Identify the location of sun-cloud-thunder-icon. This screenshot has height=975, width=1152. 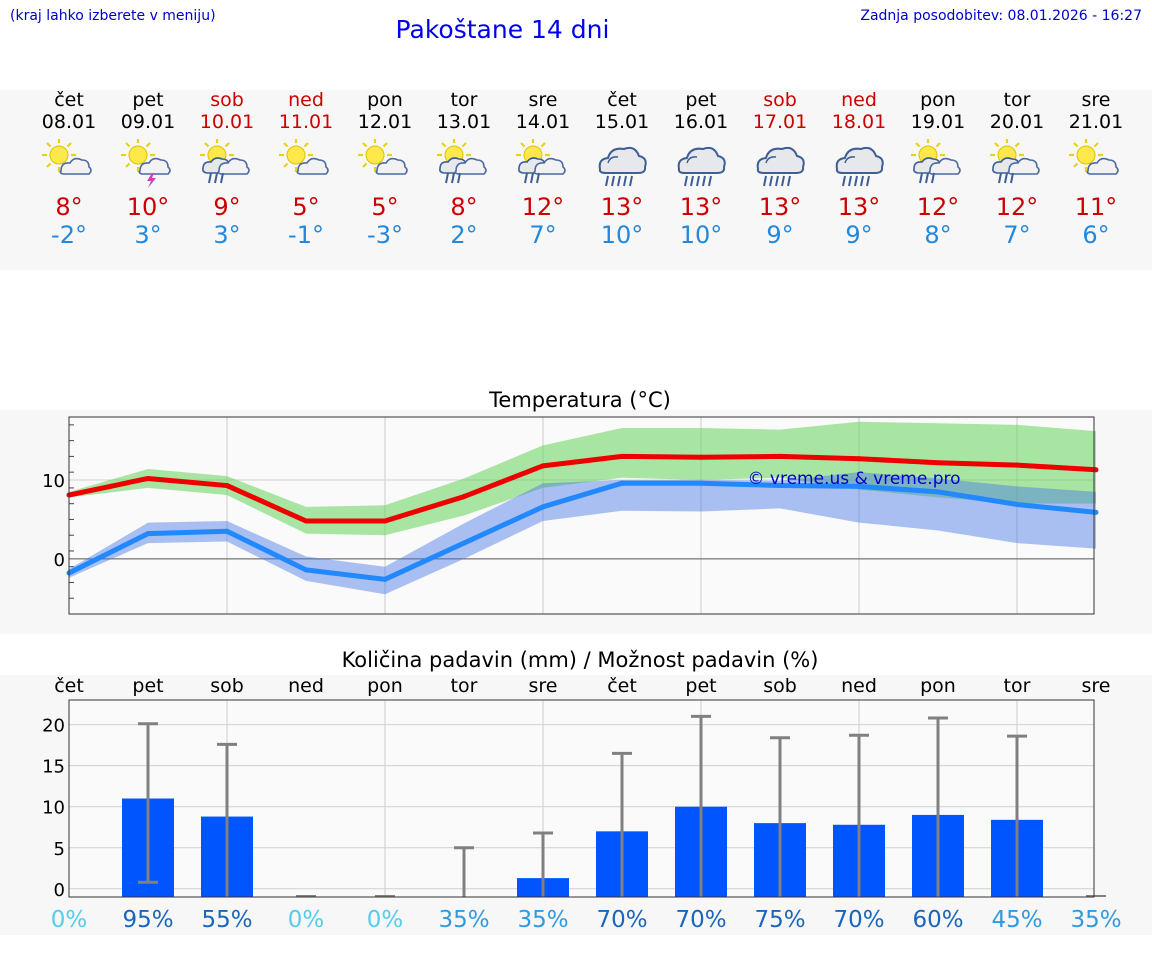
(148, 163).